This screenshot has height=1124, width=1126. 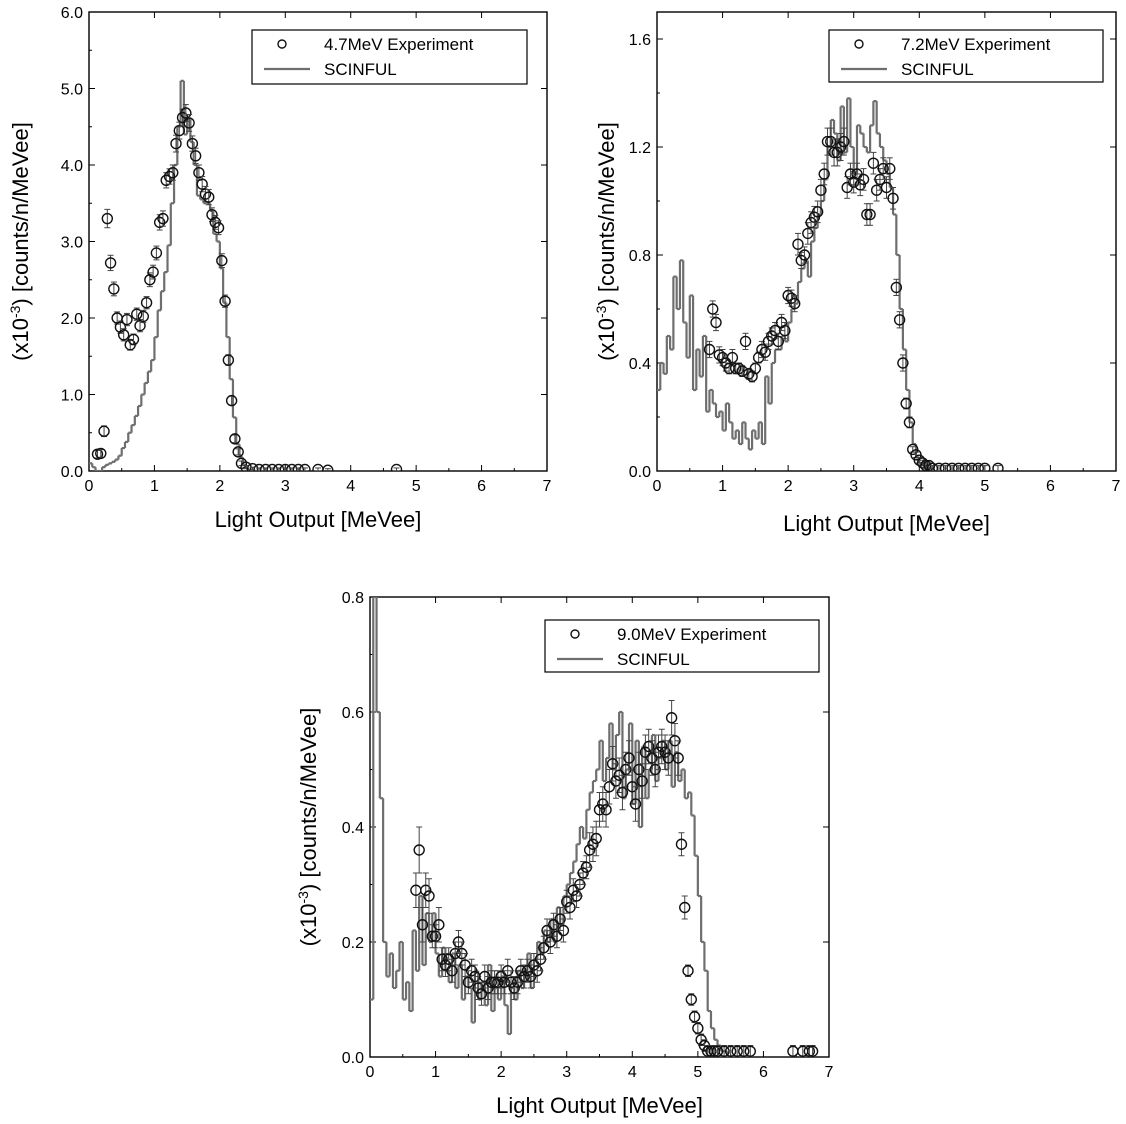 What do you see at coordinates (72, 13) in the screenshot?
I see `y-tick-label: 6.0` at bounding box center [72, 13].